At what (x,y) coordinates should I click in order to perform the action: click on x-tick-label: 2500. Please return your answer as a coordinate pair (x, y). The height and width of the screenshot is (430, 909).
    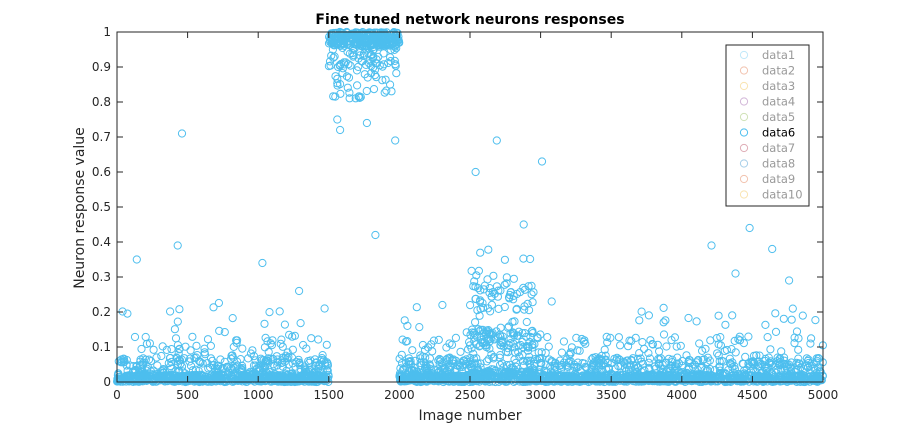
    Looking at the image, I should click on (470, 395).